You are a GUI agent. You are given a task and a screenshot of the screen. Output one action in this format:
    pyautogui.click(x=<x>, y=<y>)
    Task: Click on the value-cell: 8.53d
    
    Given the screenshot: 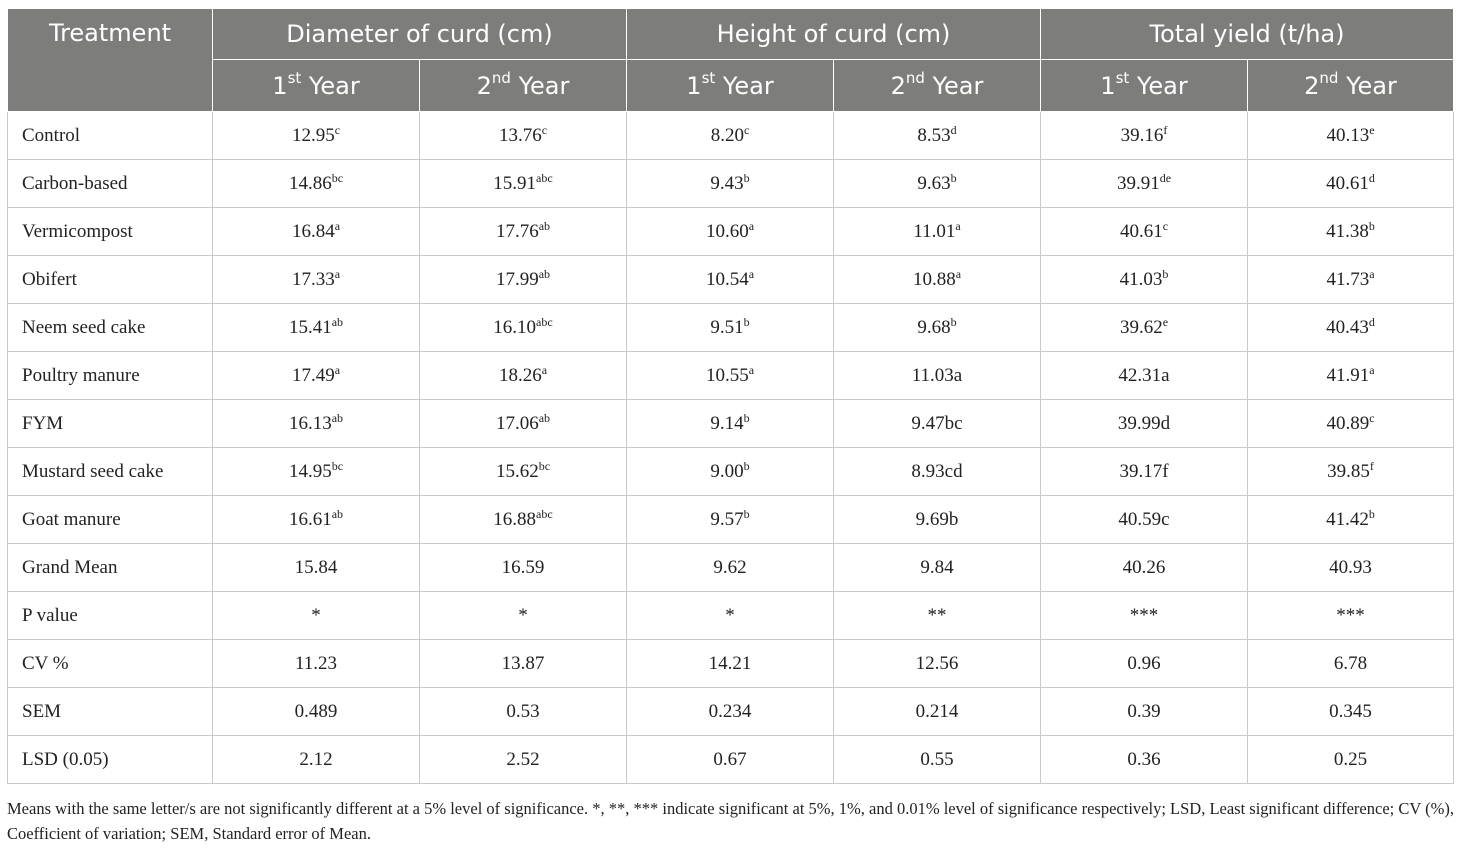 What is the action you would take?
    pyautogui.click(x=937, y=135)
    